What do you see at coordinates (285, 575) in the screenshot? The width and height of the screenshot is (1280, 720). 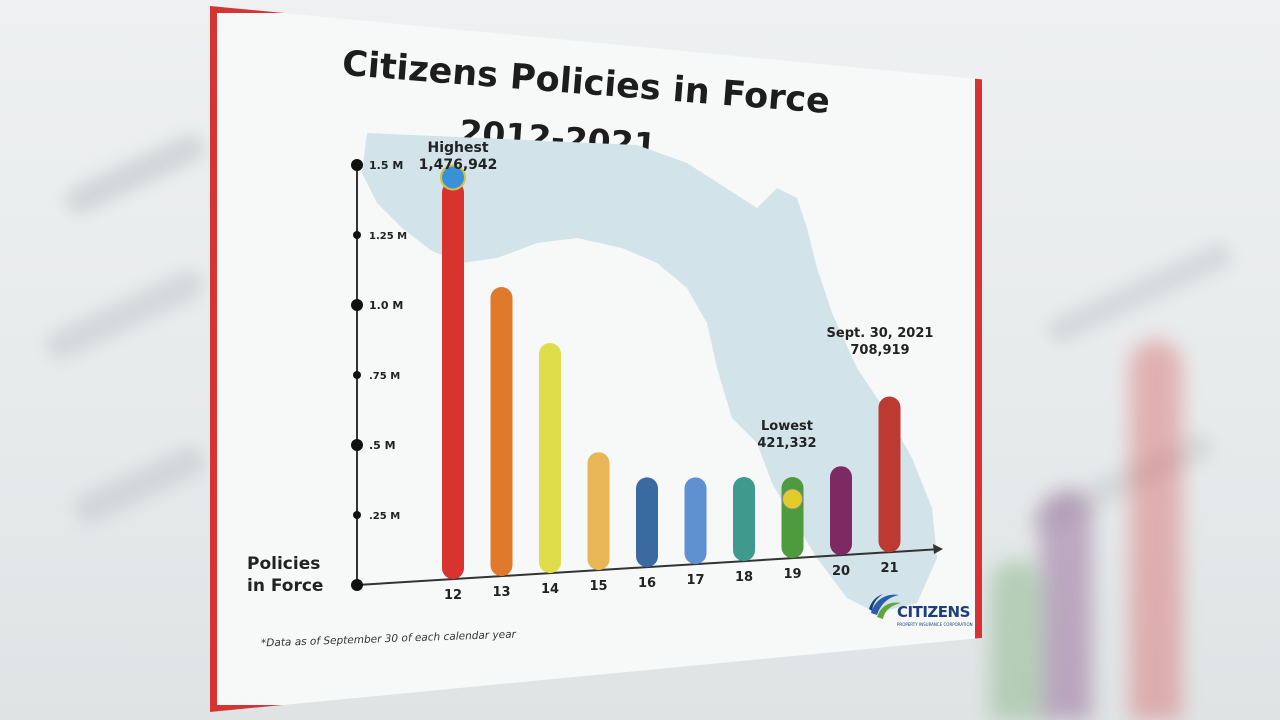 I see `y-axis-title: Policies in Force` at bounding box center [285, 575].